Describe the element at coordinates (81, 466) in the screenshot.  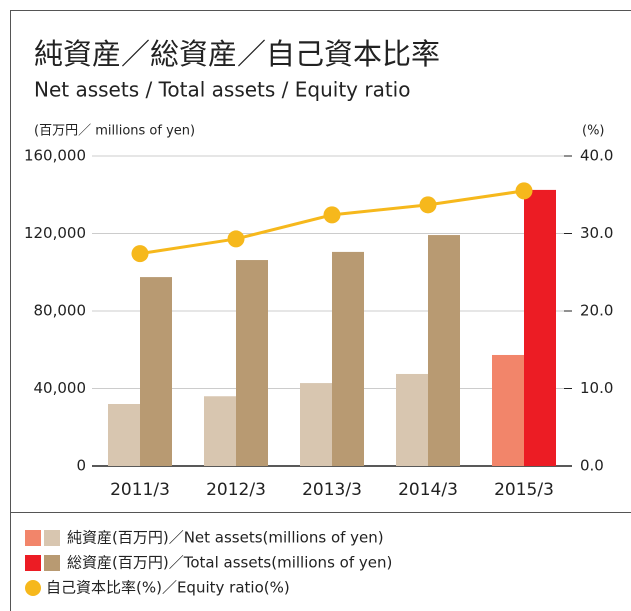
I see `y-tick-label: 0` at that location.